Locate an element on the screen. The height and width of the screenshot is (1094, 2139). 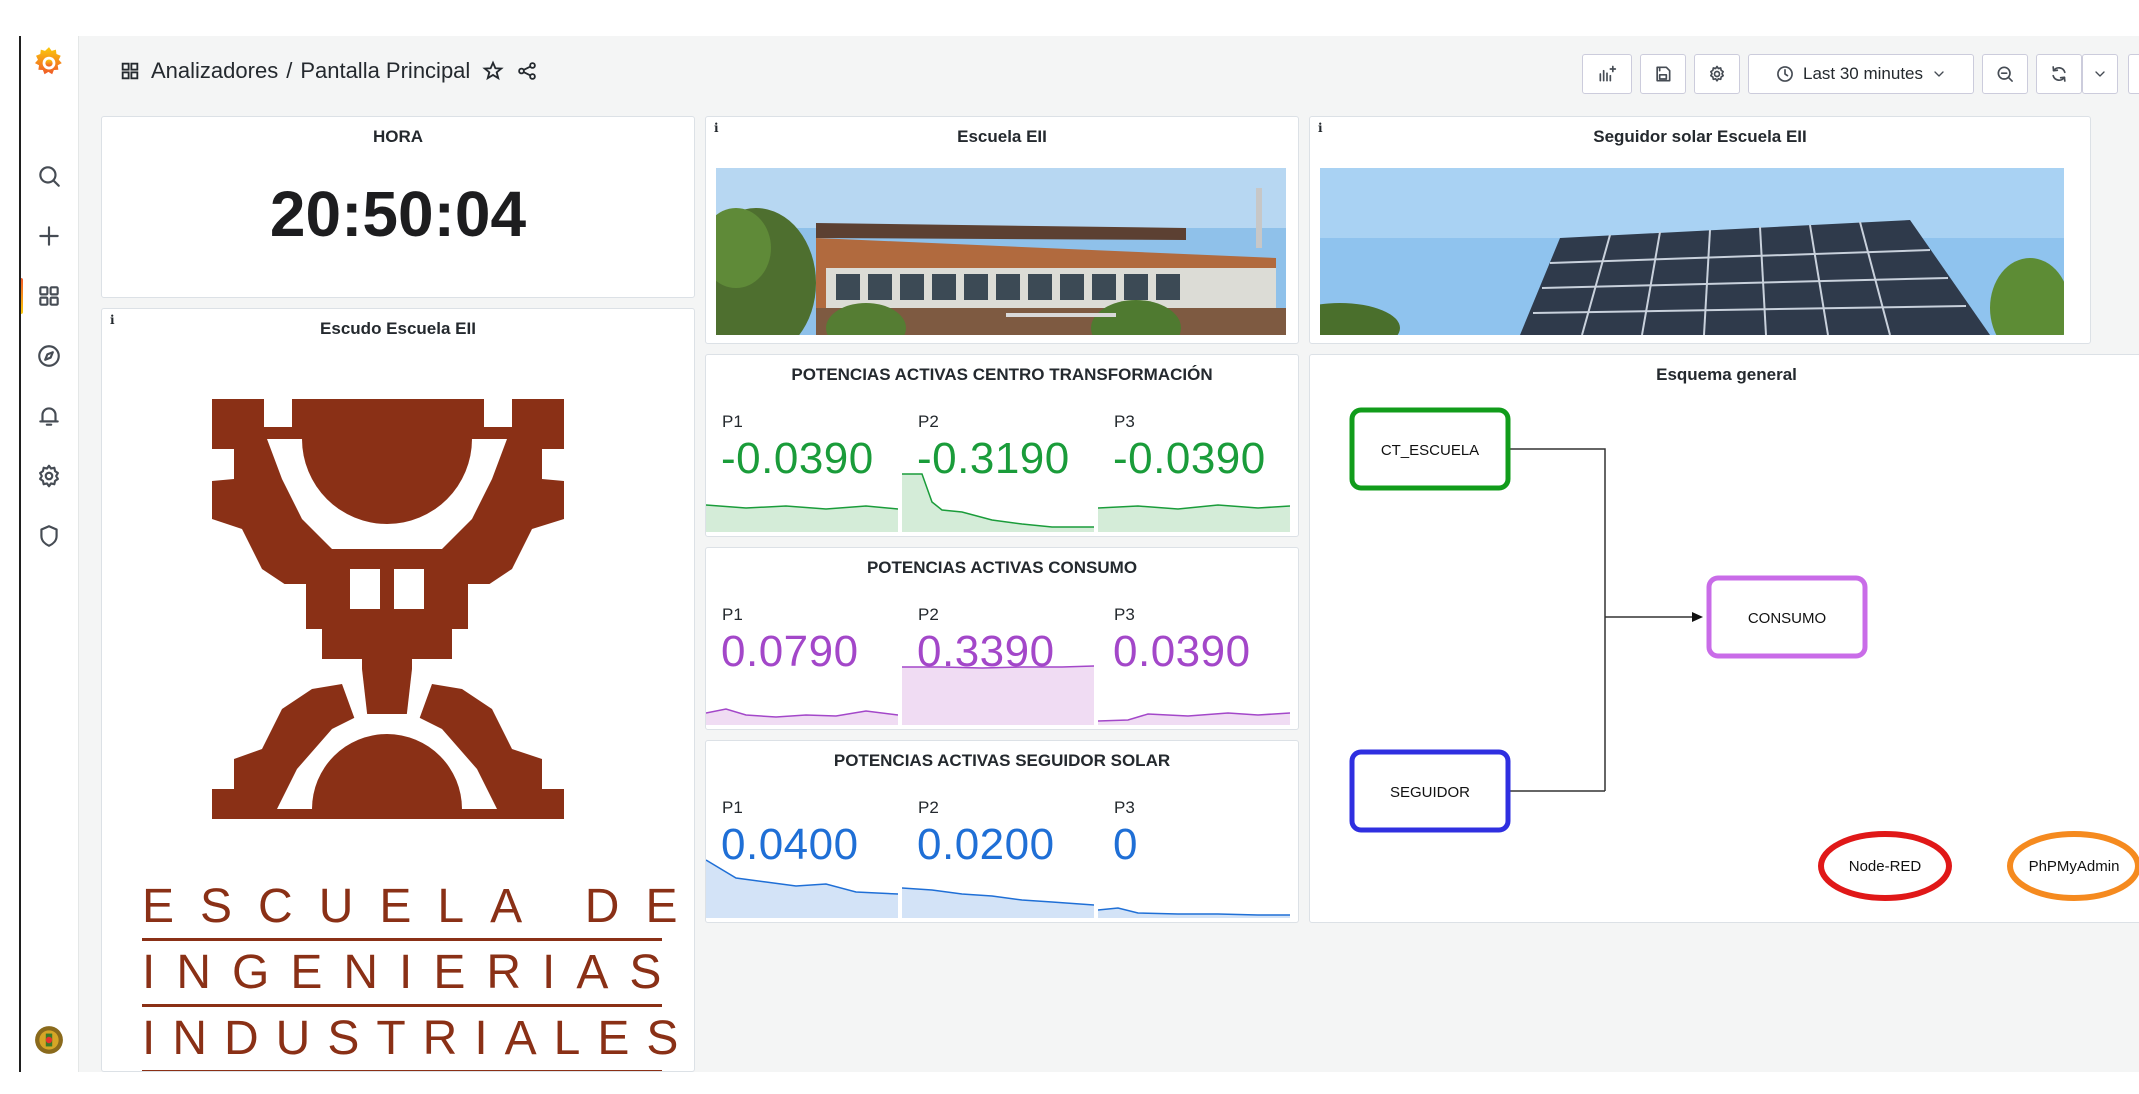
panel-title: POTENCIAS ACTIVAS SEGUIDOR SOLAR is located at coordinates (1002, 760).